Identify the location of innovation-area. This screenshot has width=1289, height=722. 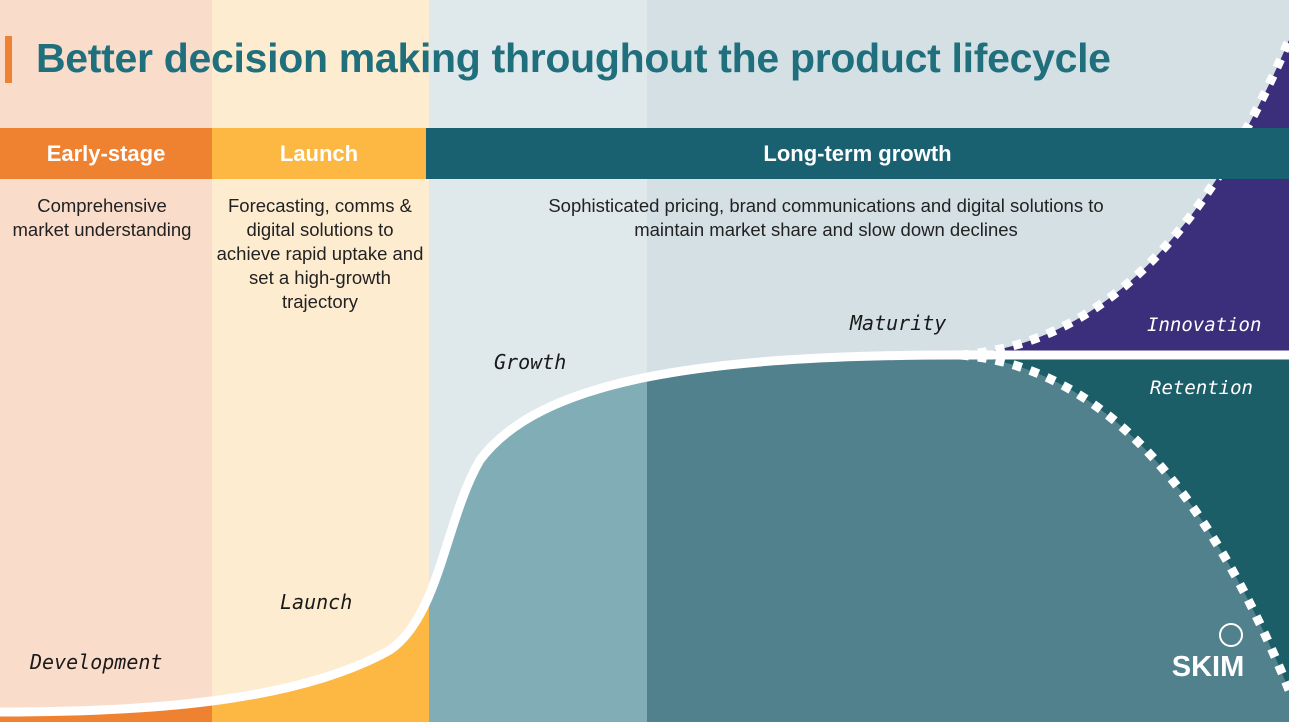
(1124, 197).